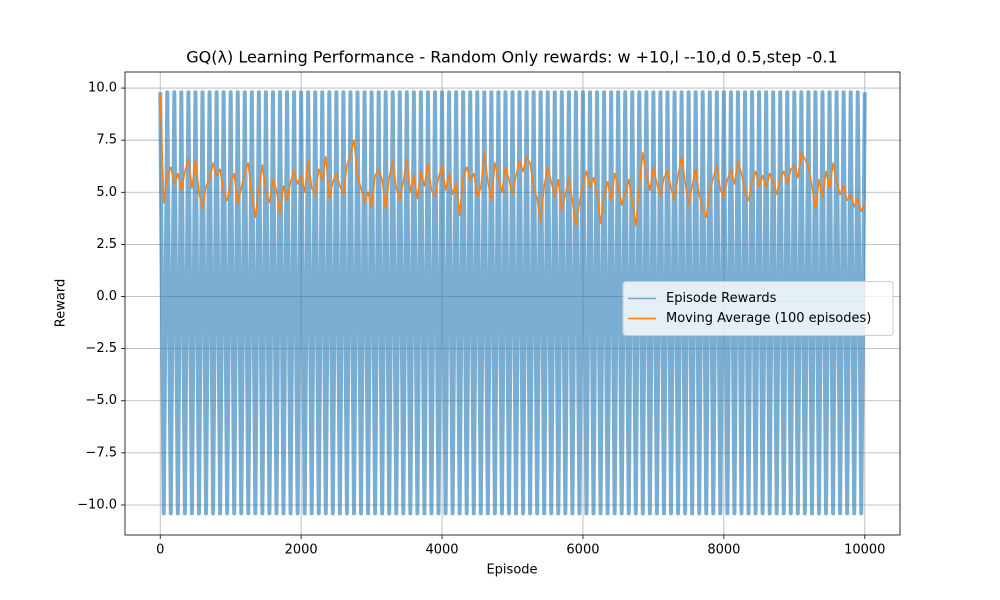 The width and height of the screenshot is (1000, 600). Describe the element at coordinates (106, 140) in the screenshot. I see `y-tick-label: 7.5` at that location.